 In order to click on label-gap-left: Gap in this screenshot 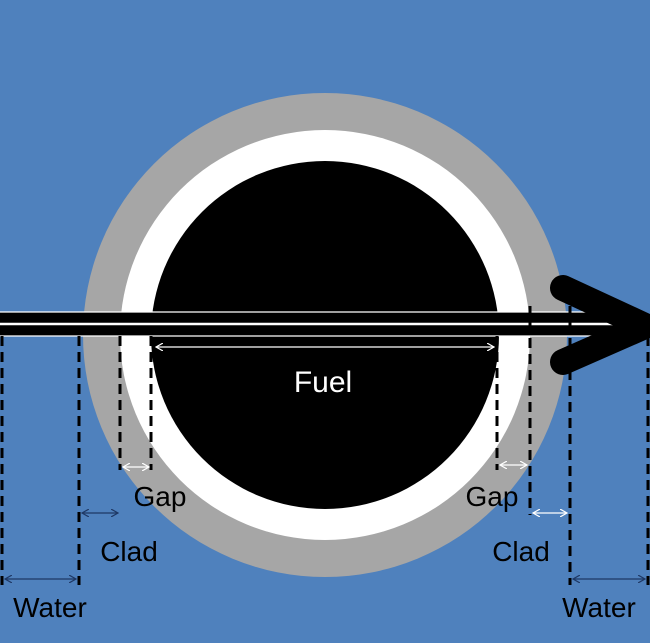, I will do `click(160, 496)`.